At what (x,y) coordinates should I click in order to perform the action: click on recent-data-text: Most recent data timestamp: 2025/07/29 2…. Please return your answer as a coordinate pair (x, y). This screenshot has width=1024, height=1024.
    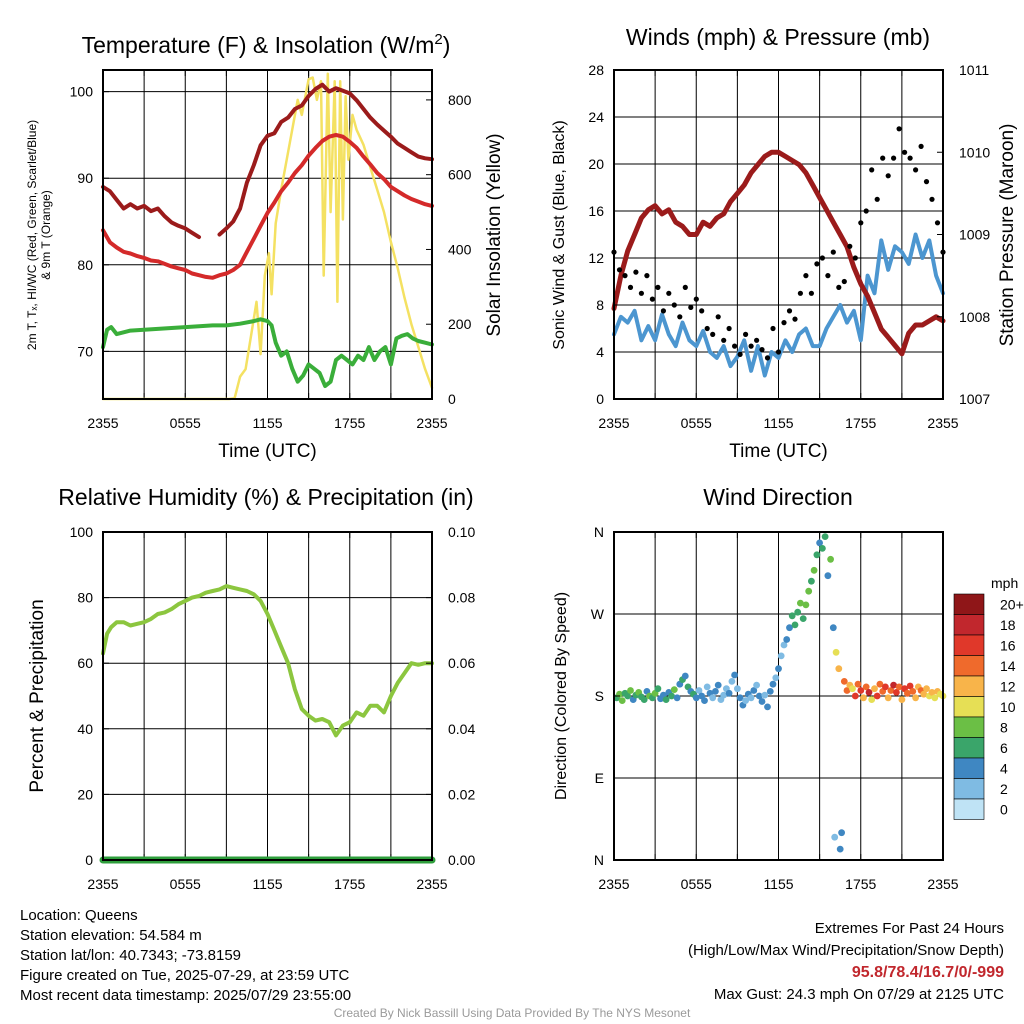
    Looking at the image, I should click on (186, 995).